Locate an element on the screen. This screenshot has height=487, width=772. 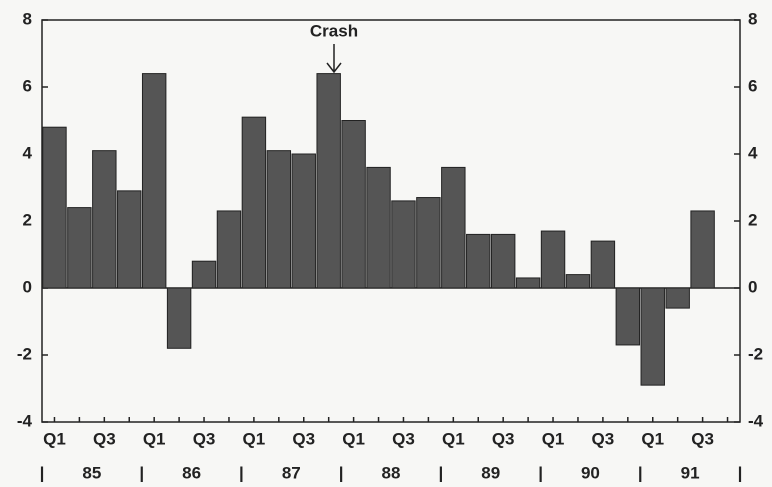
y-tick-label: -4 is located at coordinates (25, 420).